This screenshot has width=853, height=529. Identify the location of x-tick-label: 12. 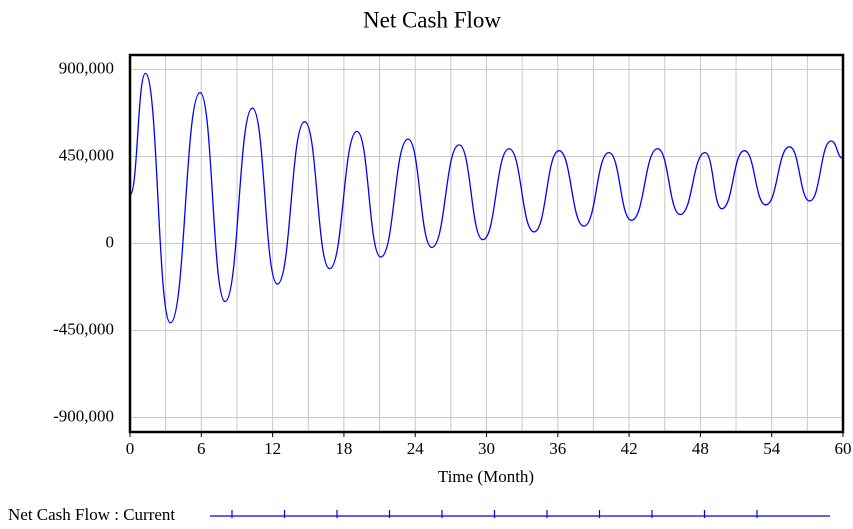
(272, 448).